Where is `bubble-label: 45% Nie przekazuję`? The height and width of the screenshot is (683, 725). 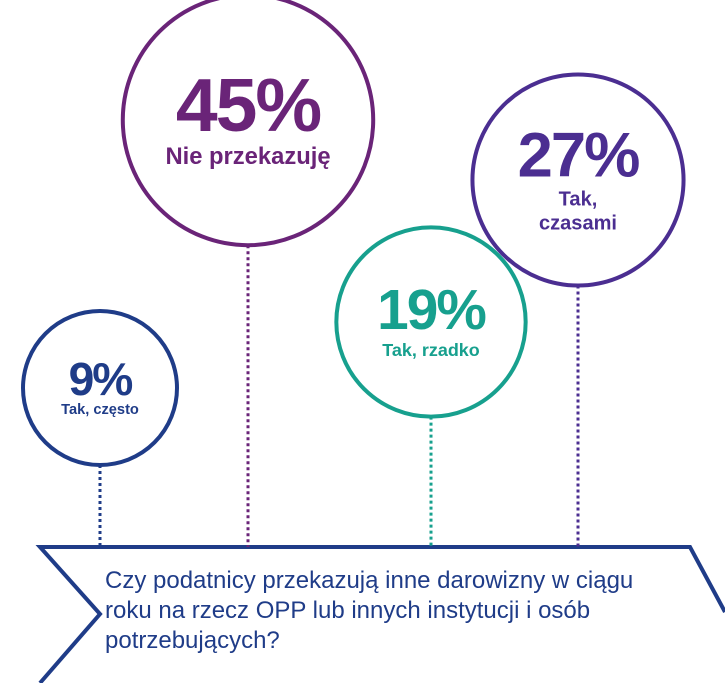
bubble-label: 45% Nie przekazuję is located at coordinates (248, 120).